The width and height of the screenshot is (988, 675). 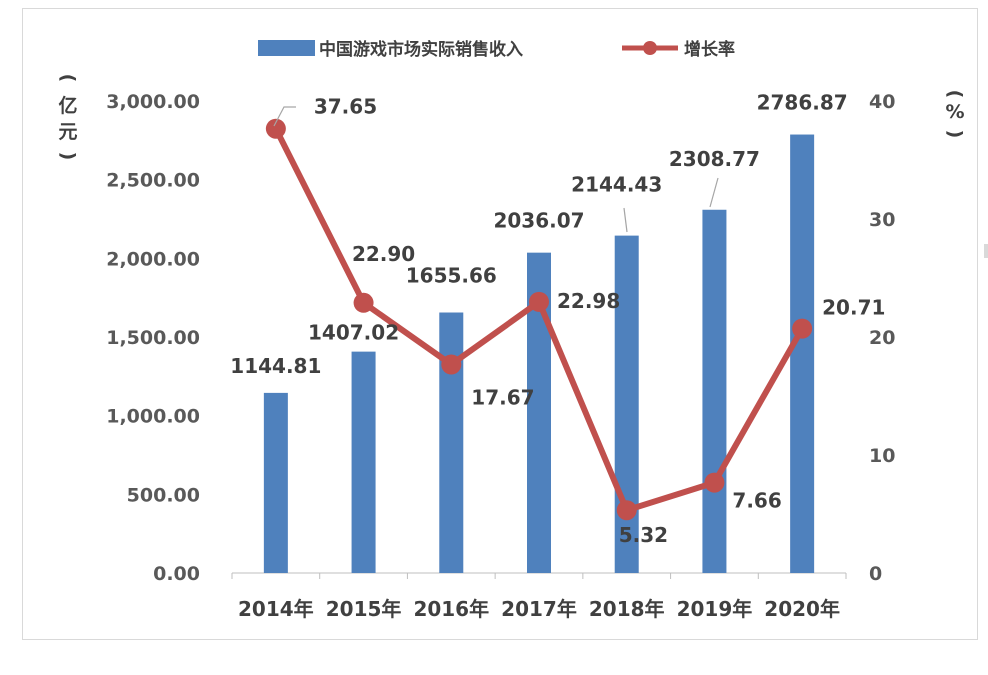 I want to click on bar-value-label: 1655.66, so click(x=451, y=276).